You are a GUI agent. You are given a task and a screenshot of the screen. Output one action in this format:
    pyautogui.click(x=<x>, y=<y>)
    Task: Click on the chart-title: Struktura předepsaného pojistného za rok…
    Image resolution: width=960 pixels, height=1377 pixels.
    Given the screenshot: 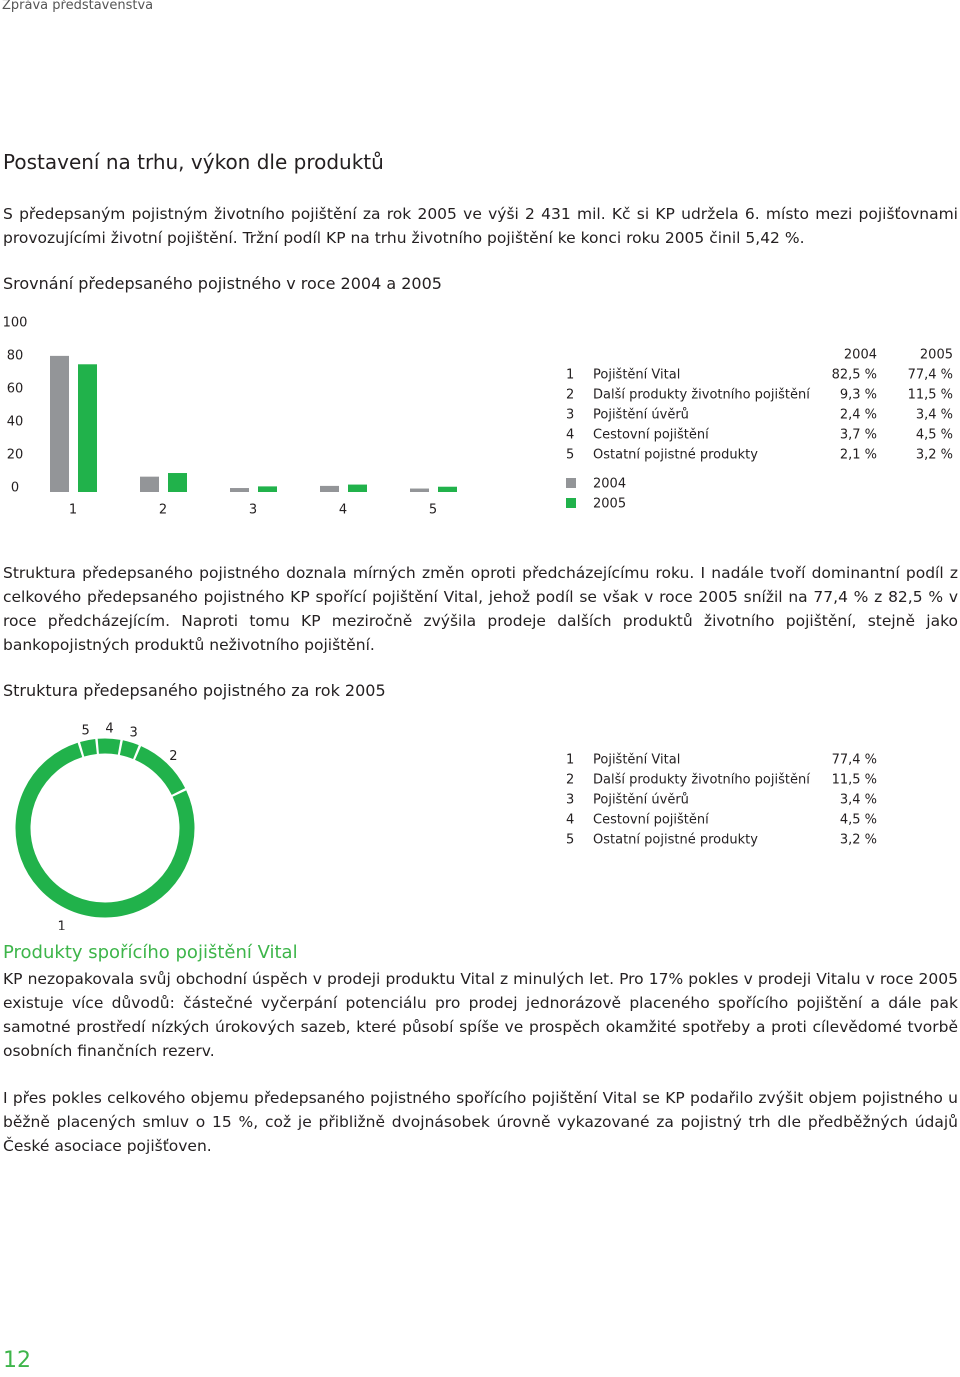 What is the action you would take?
    pyautogui.click(x=194, y=690)
    